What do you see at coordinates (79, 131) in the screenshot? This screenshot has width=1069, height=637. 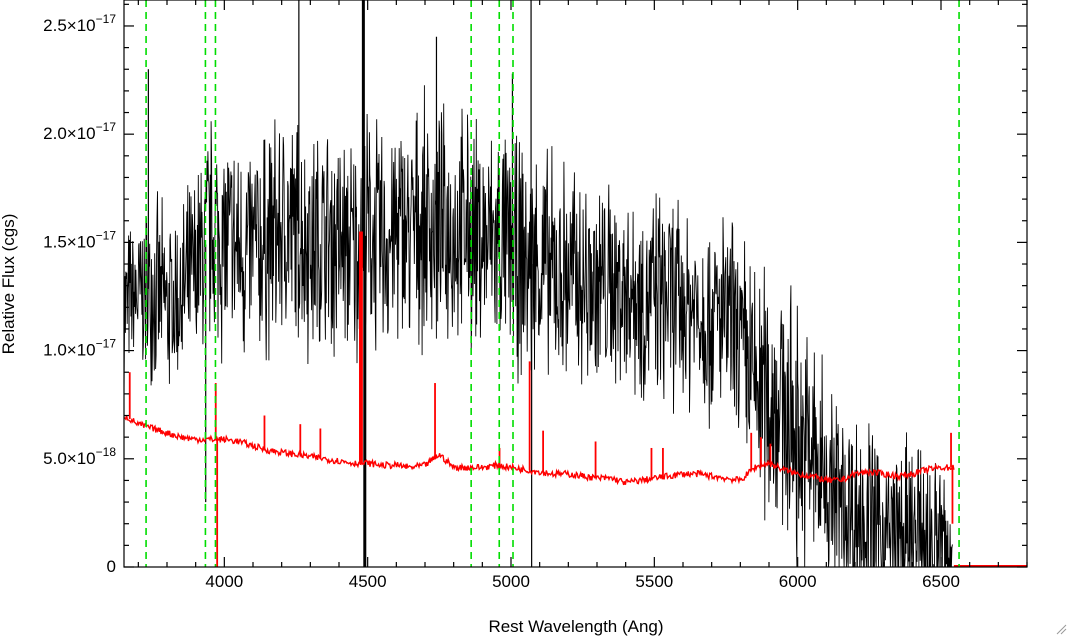 I see `y-tick-label: 2.0×10⁻¹⁷` at bounding box center [79, 131].